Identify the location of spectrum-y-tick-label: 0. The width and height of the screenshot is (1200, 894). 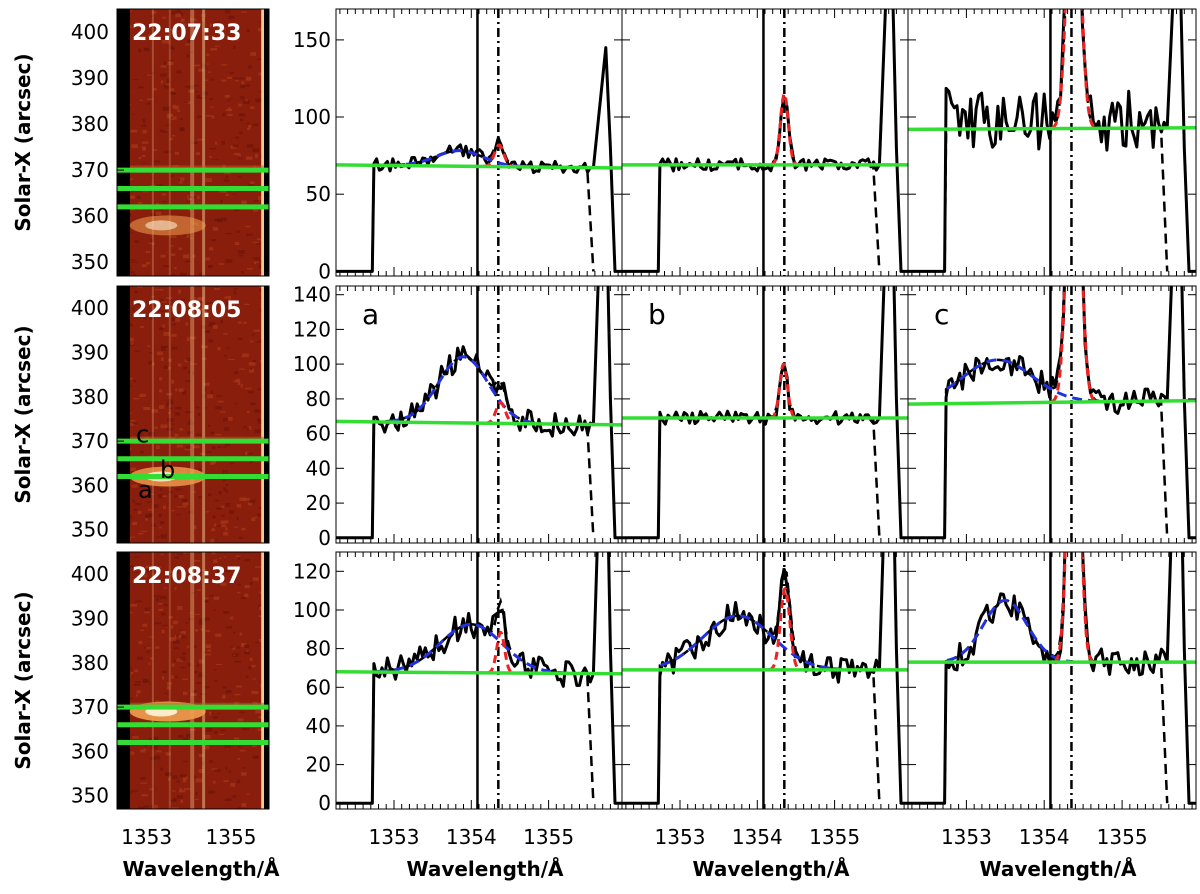
(324, 538).